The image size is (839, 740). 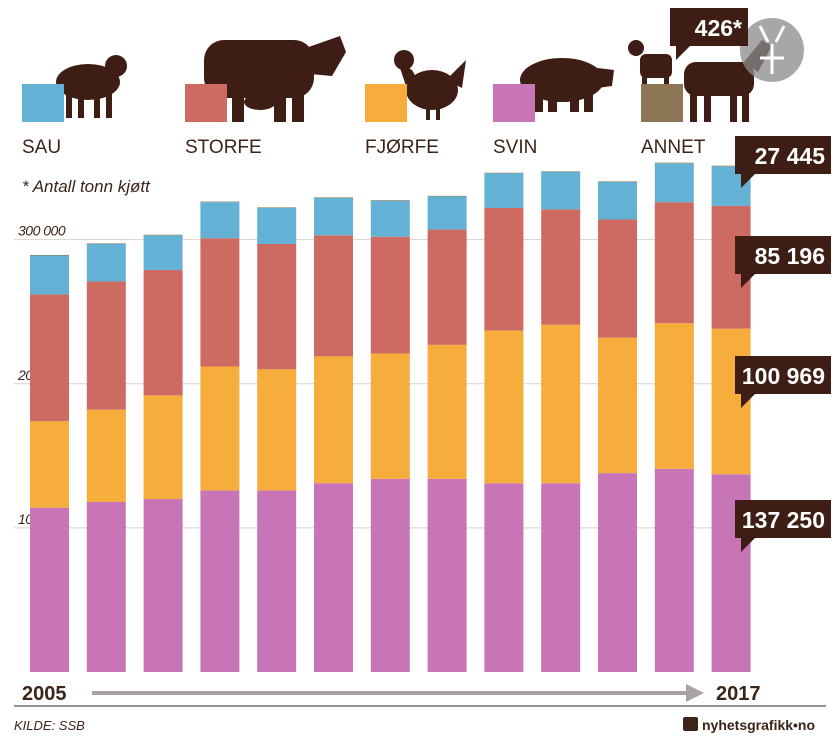 I want to click on legend-label-svin: SVIN, so click(x=515, y=147).